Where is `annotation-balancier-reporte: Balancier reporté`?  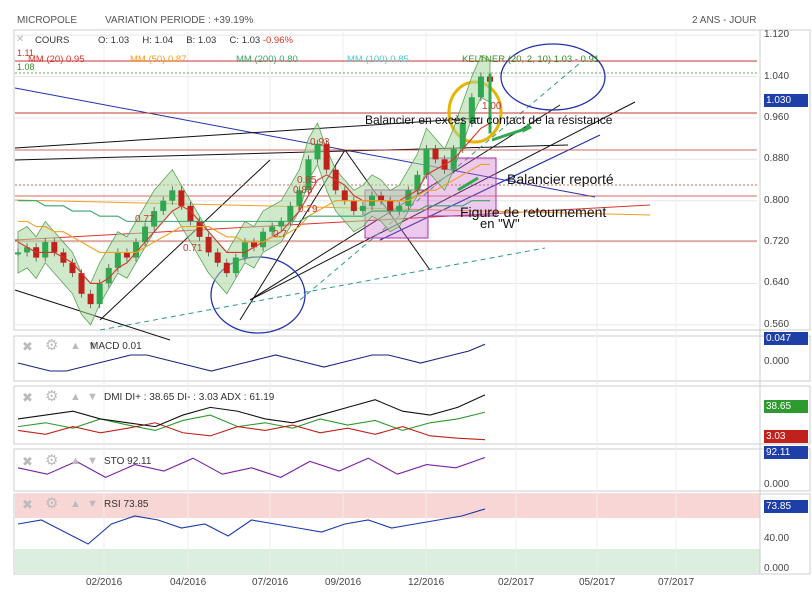 annotation-balancier-reporte: Balancier reporté is located at coordinates (560, 179).